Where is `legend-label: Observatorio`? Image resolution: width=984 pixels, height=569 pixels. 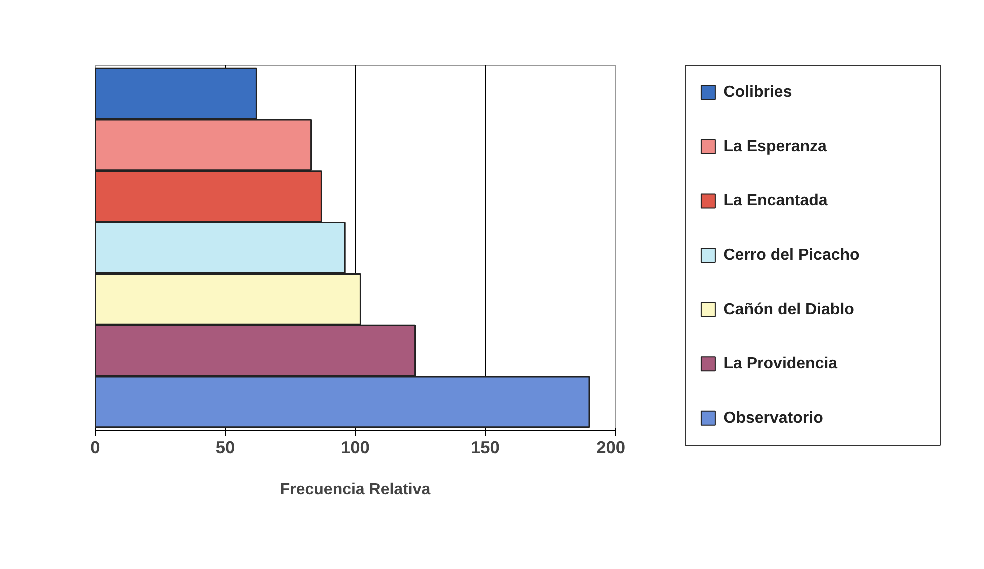
legend-label: Observatorio is located at coordinates (774, 418).